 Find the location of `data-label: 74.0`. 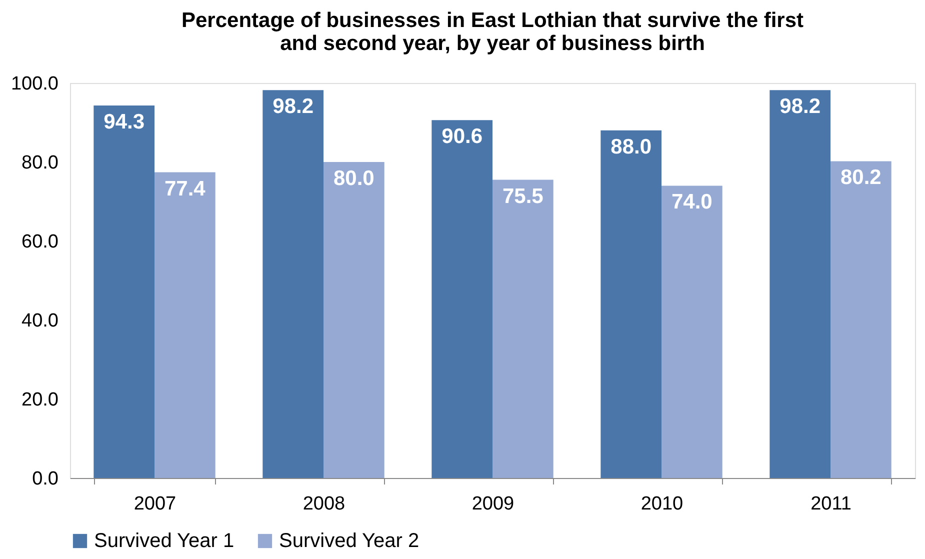

data-label: 74.0 is located at coordinates (691, 202).